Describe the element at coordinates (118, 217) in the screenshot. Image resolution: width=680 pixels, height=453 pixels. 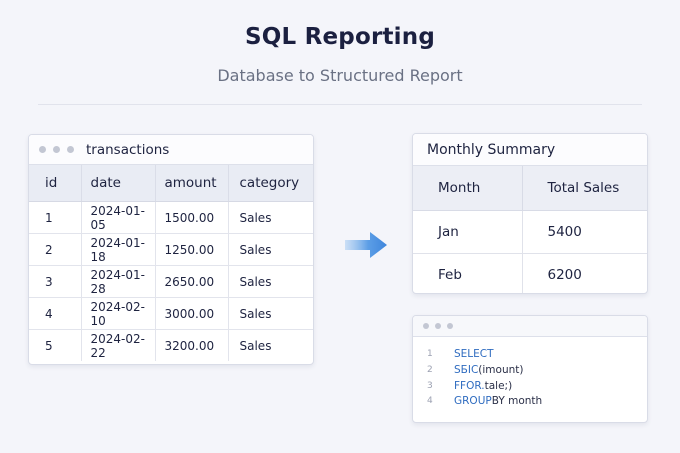
I see `cell-date: 2024-01-05` at that location.